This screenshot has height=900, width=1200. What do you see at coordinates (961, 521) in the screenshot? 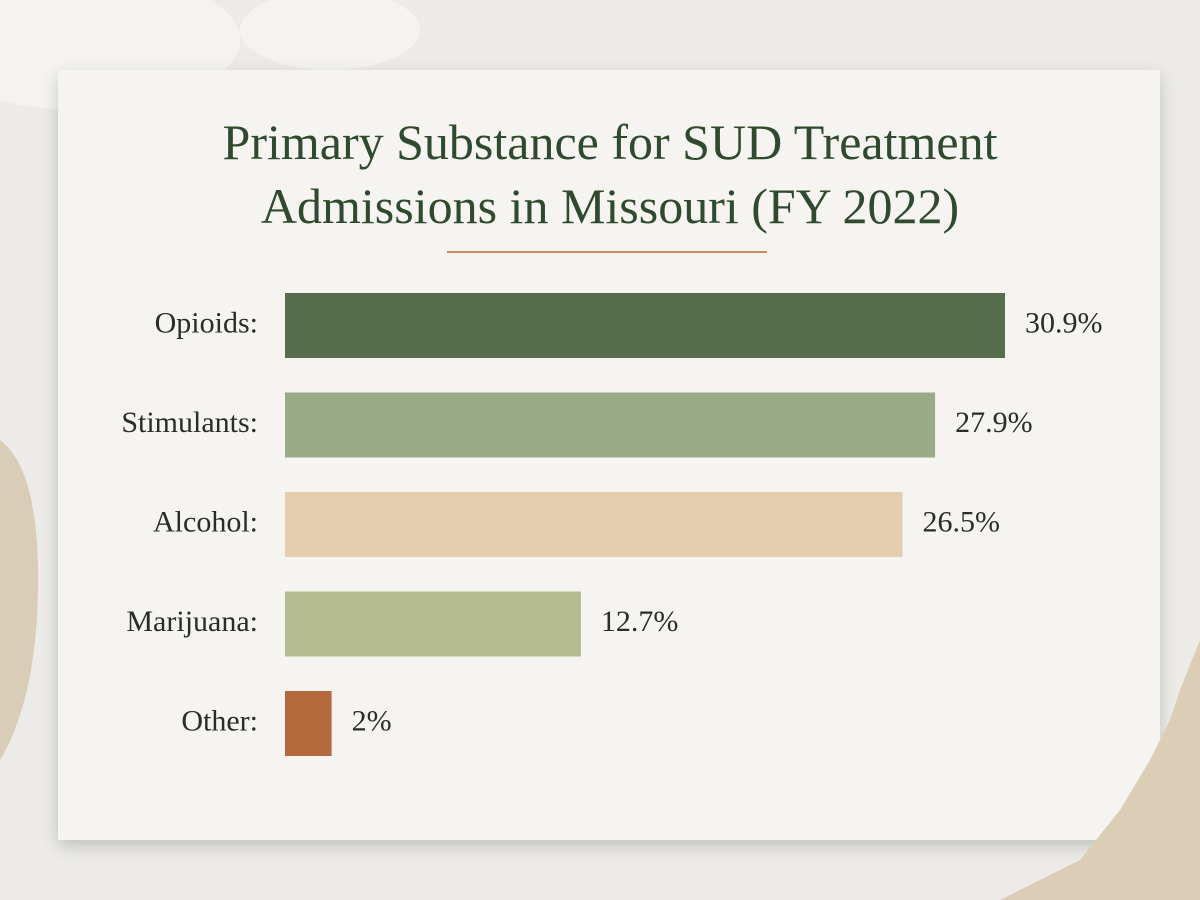
I see `value-label: 26.5%` at bounding box center [961, 521].